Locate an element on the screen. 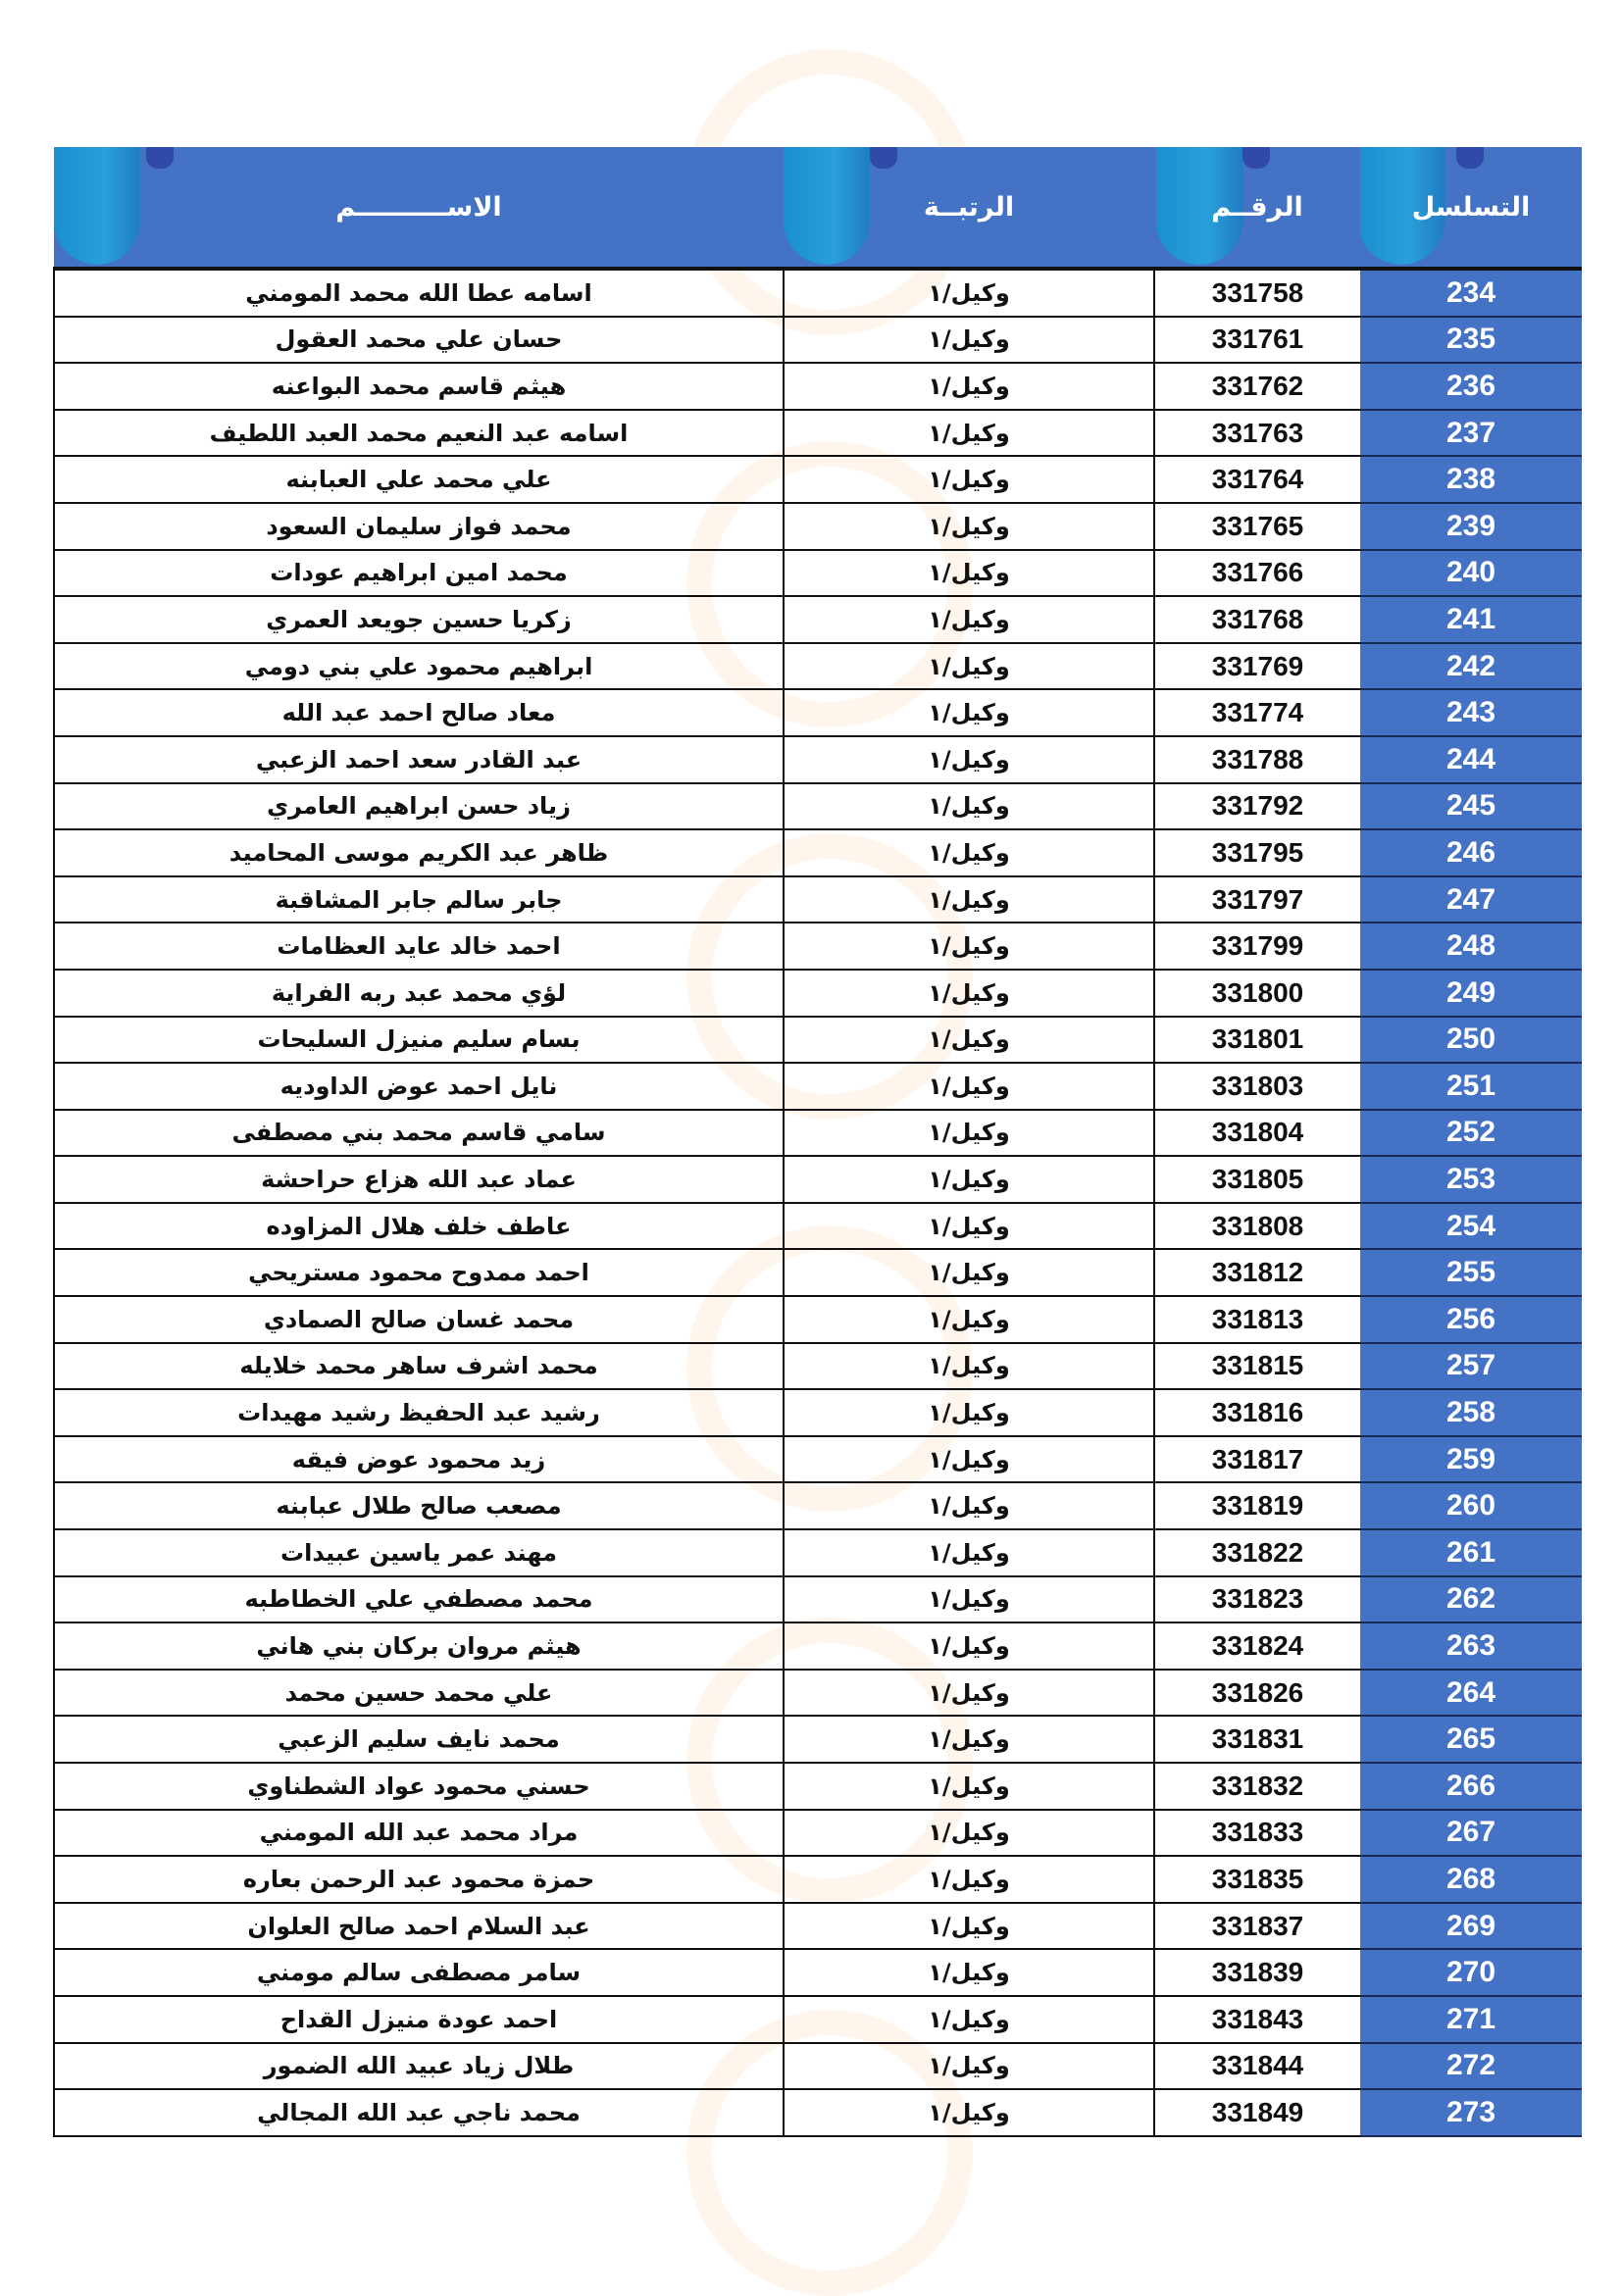  table-row: 263 331824 وكيل/١ هيثم مروان بركان بني هاني is located at coordinates (818, 1646).